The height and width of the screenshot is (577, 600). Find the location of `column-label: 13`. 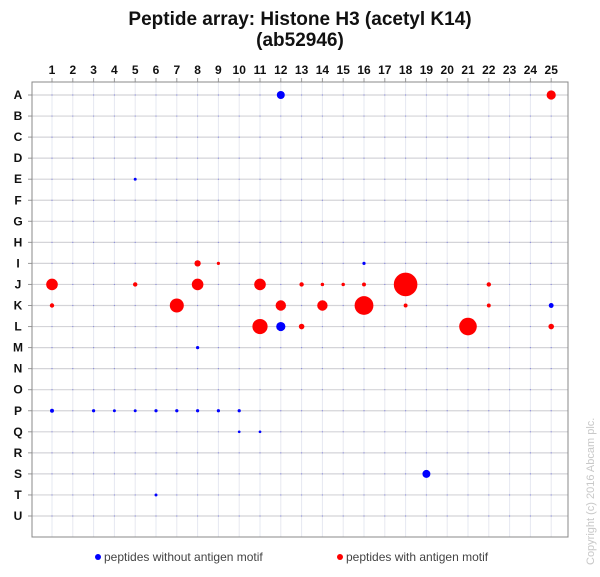

column-label: 13 is located at coordinates (302, 70).